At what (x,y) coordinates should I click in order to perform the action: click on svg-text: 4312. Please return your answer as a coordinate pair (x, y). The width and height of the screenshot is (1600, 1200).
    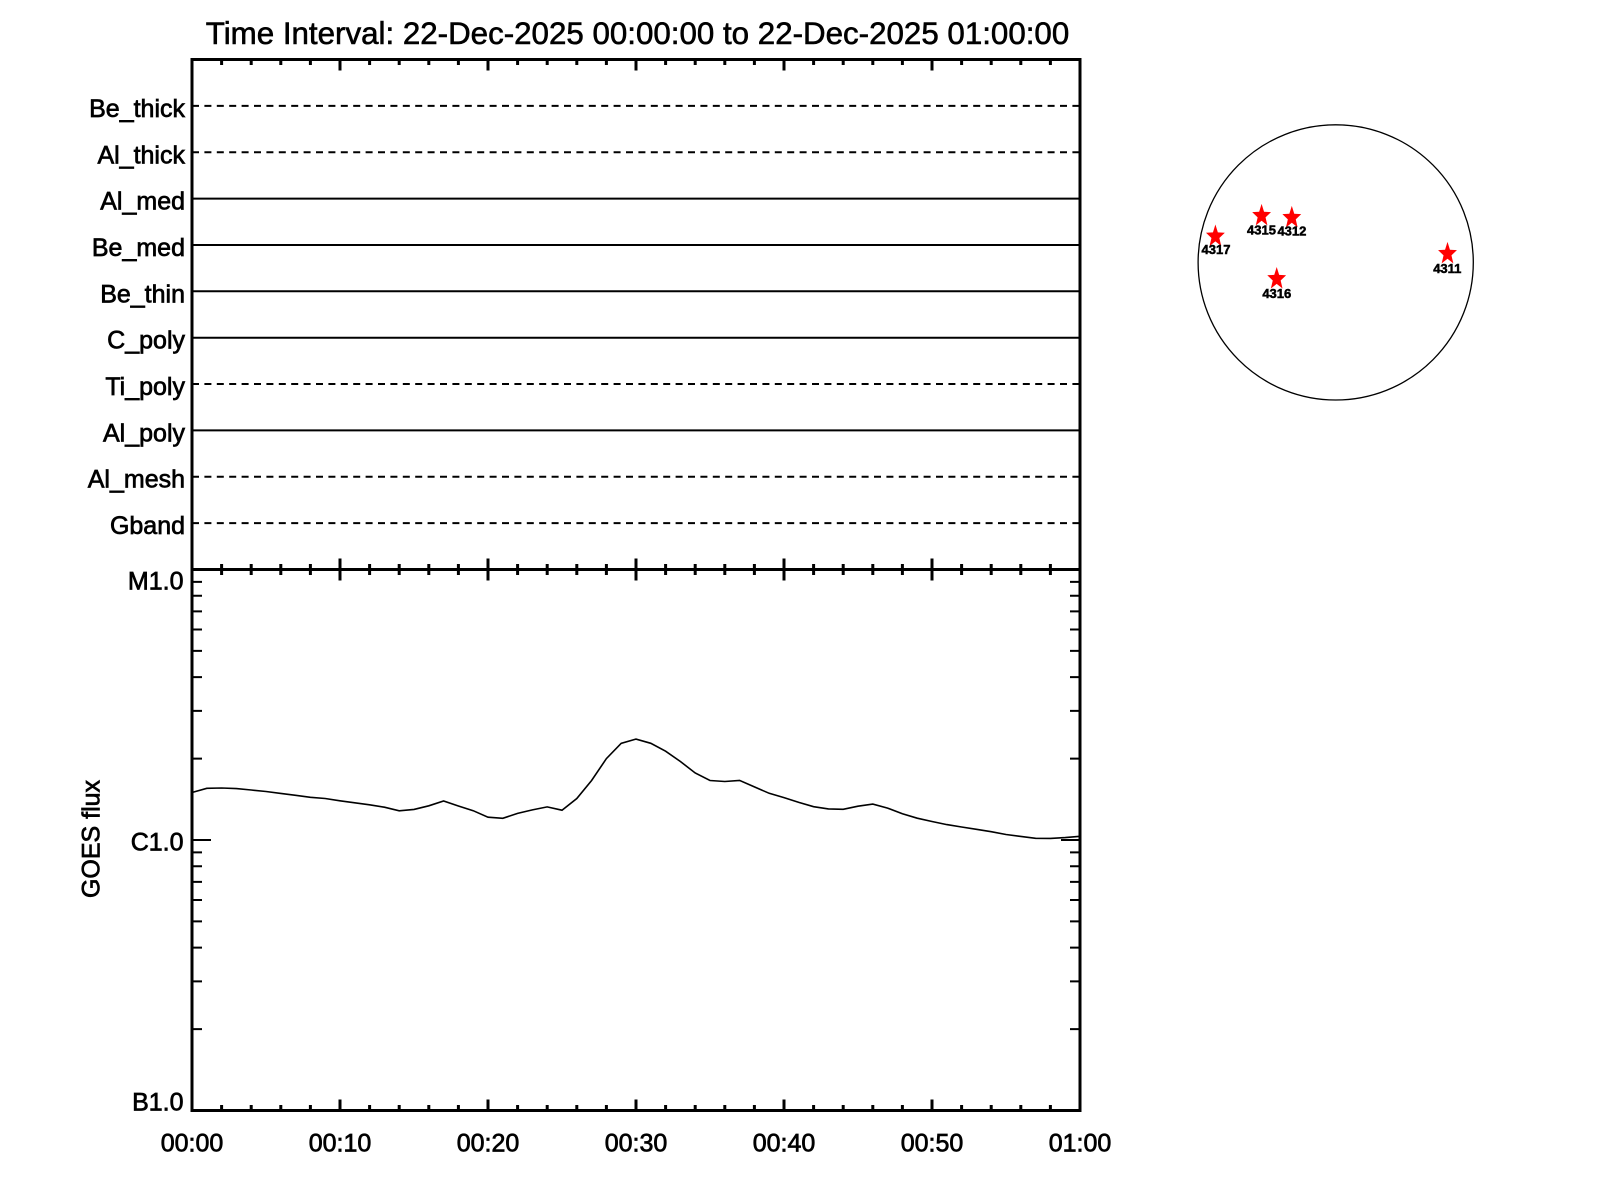
    Looking at the image, I should click on (1291, 230).